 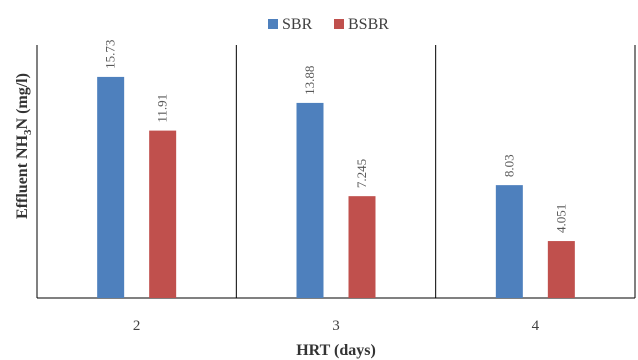 I want to click on legend-swatch-sbr, so click(x=273, y=24).